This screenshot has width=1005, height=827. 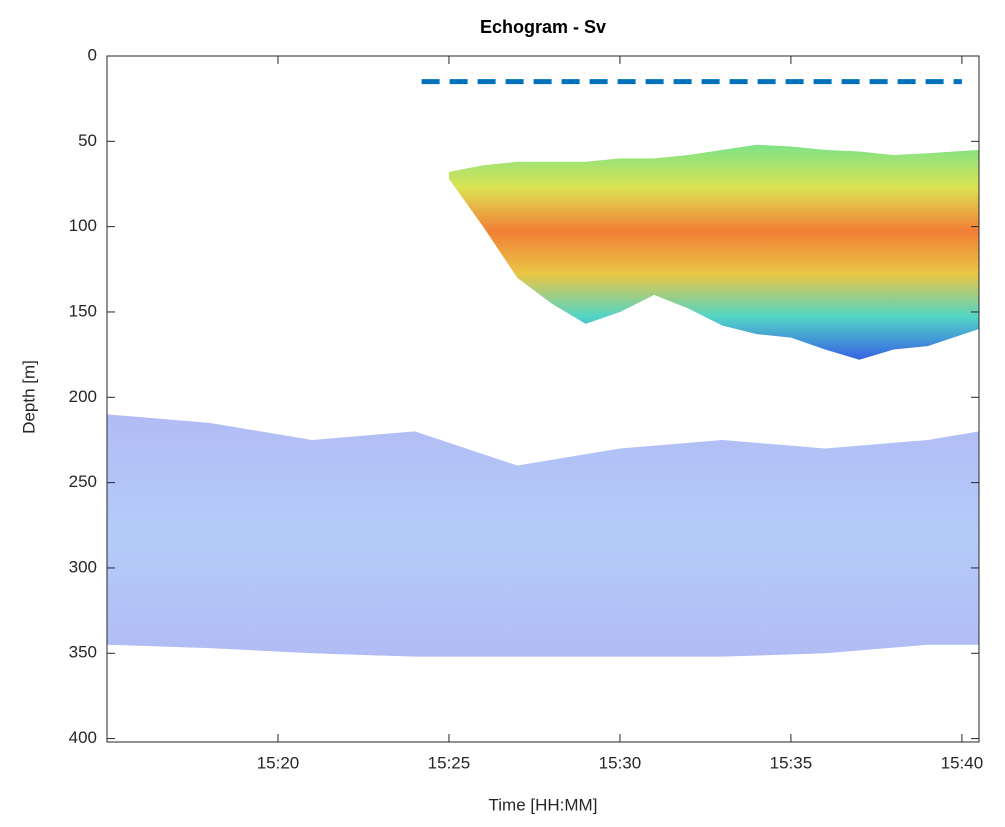 What do you see at coordinates (620, 762) in the screenshot?
I see `x-tick-label: 15:30` at bounding box center [620, 762].